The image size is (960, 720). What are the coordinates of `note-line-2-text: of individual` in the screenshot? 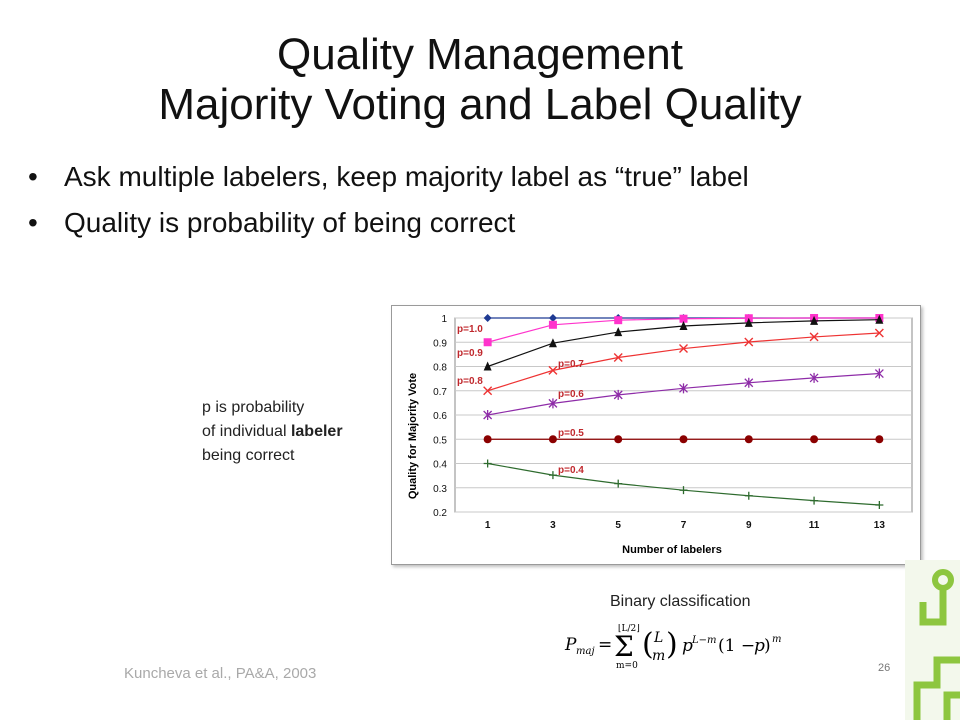 It's located at (246, 431).